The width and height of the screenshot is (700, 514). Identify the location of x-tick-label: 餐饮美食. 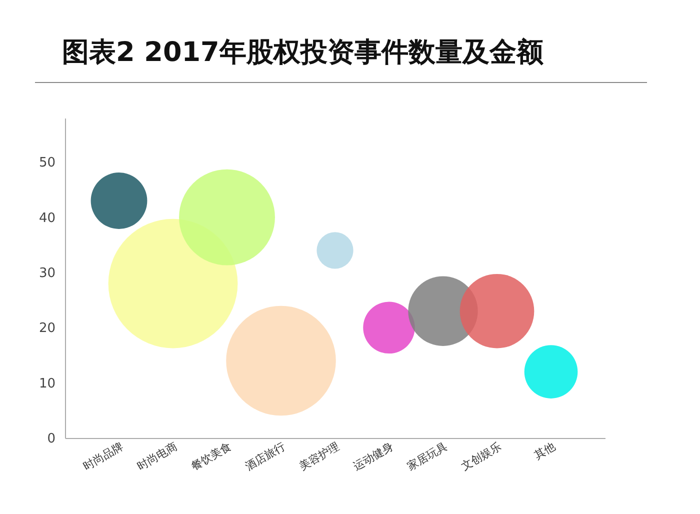
(211, 456).